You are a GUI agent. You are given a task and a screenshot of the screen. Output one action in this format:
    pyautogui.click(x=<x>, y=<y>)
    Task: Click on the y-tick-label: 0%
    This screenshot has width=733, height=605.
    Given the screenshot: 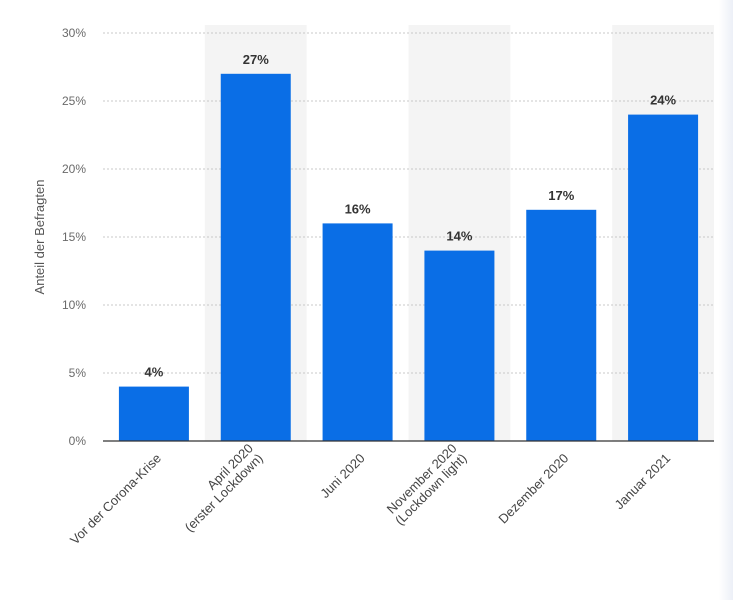 What is the action you would take?
    pyautogui.click(x=78, y=441)
    